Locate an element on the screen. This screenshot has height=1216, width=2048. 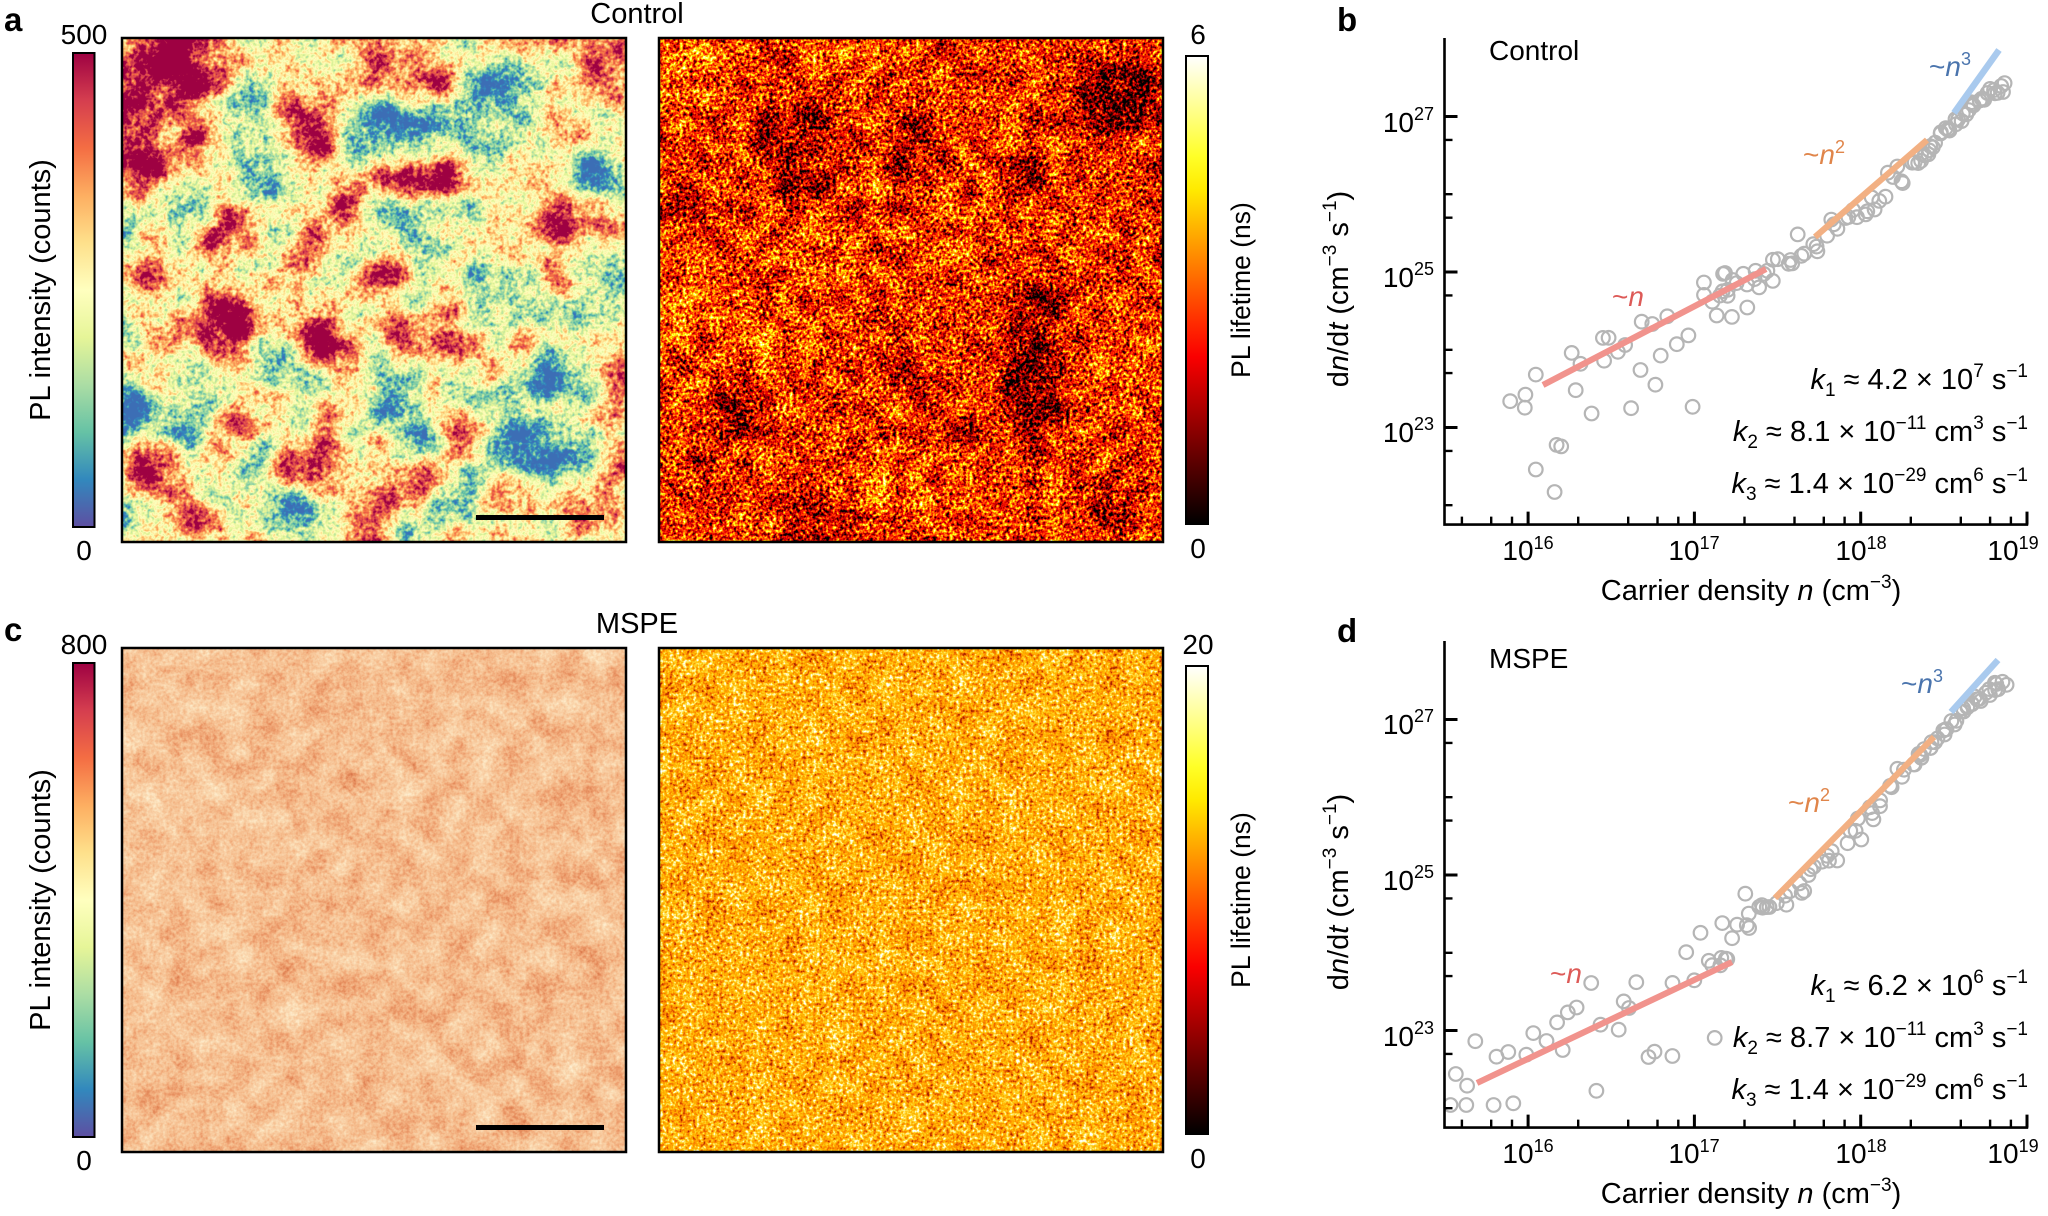
svg-text: 1027 is located at coordinates (1408, 121).